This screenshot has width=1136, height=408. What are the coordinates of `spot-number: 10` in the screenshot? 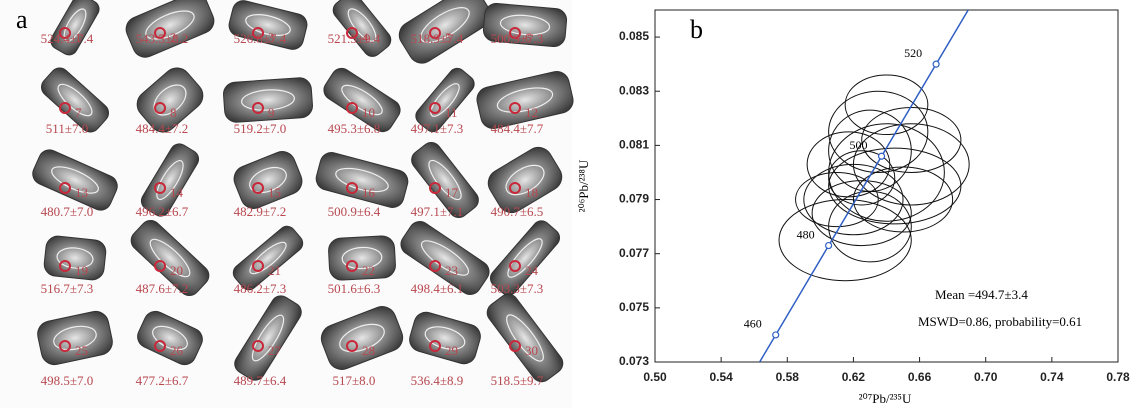 It's located at (368, 112).